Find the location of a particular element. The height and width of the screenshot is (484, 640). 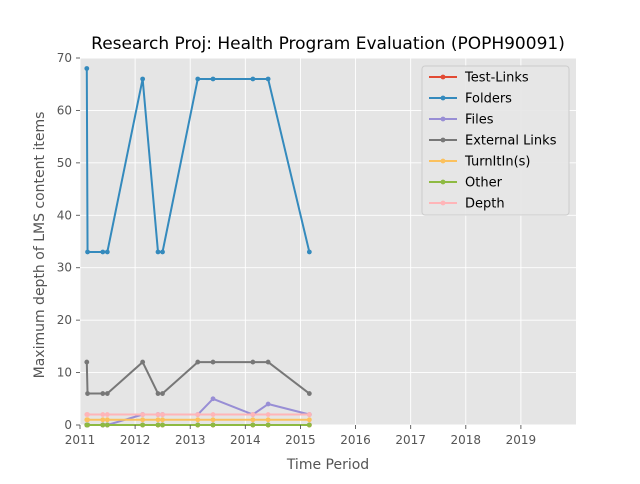

legend-label: Test-Links is located at coordinates (496, 78).